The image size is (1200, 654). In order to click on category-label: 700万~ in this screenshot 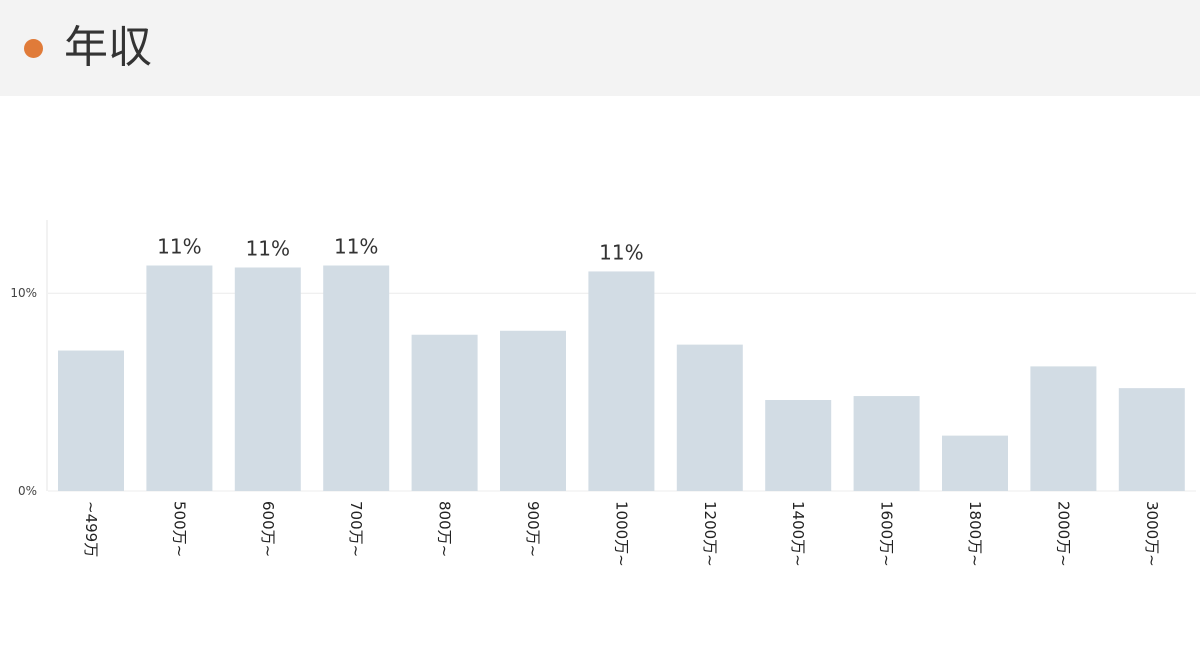, I will do `click(356, 529)`.